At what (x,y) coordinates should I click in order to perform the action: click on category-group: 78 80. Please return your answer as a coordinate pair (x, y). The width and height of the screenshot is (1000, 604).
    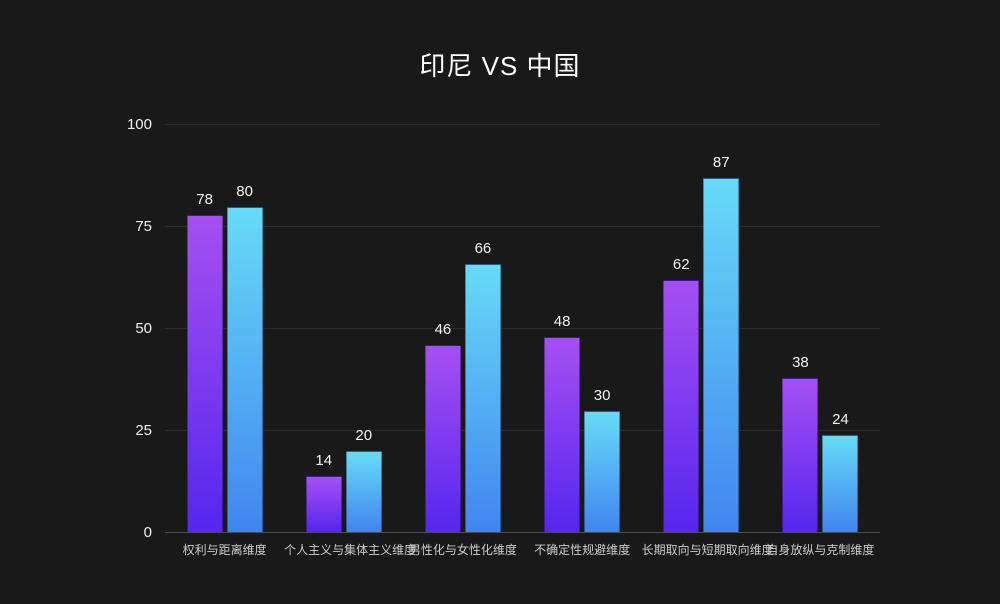
    Looking at the image, I should click on (224, 329).